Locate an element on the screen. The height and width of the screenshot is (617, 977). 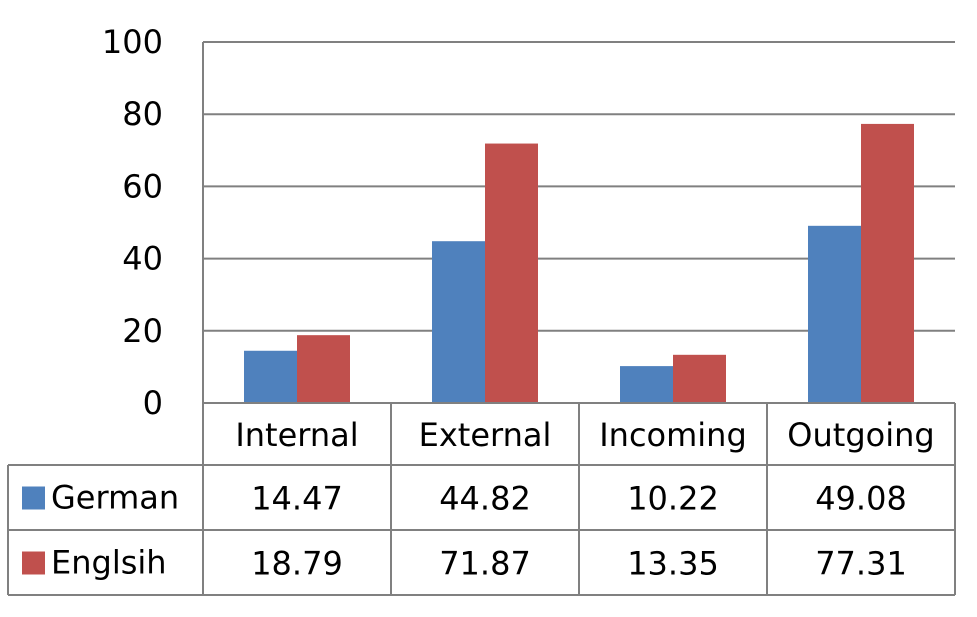
bar-german-incoming is located at coordinates (646, 384).